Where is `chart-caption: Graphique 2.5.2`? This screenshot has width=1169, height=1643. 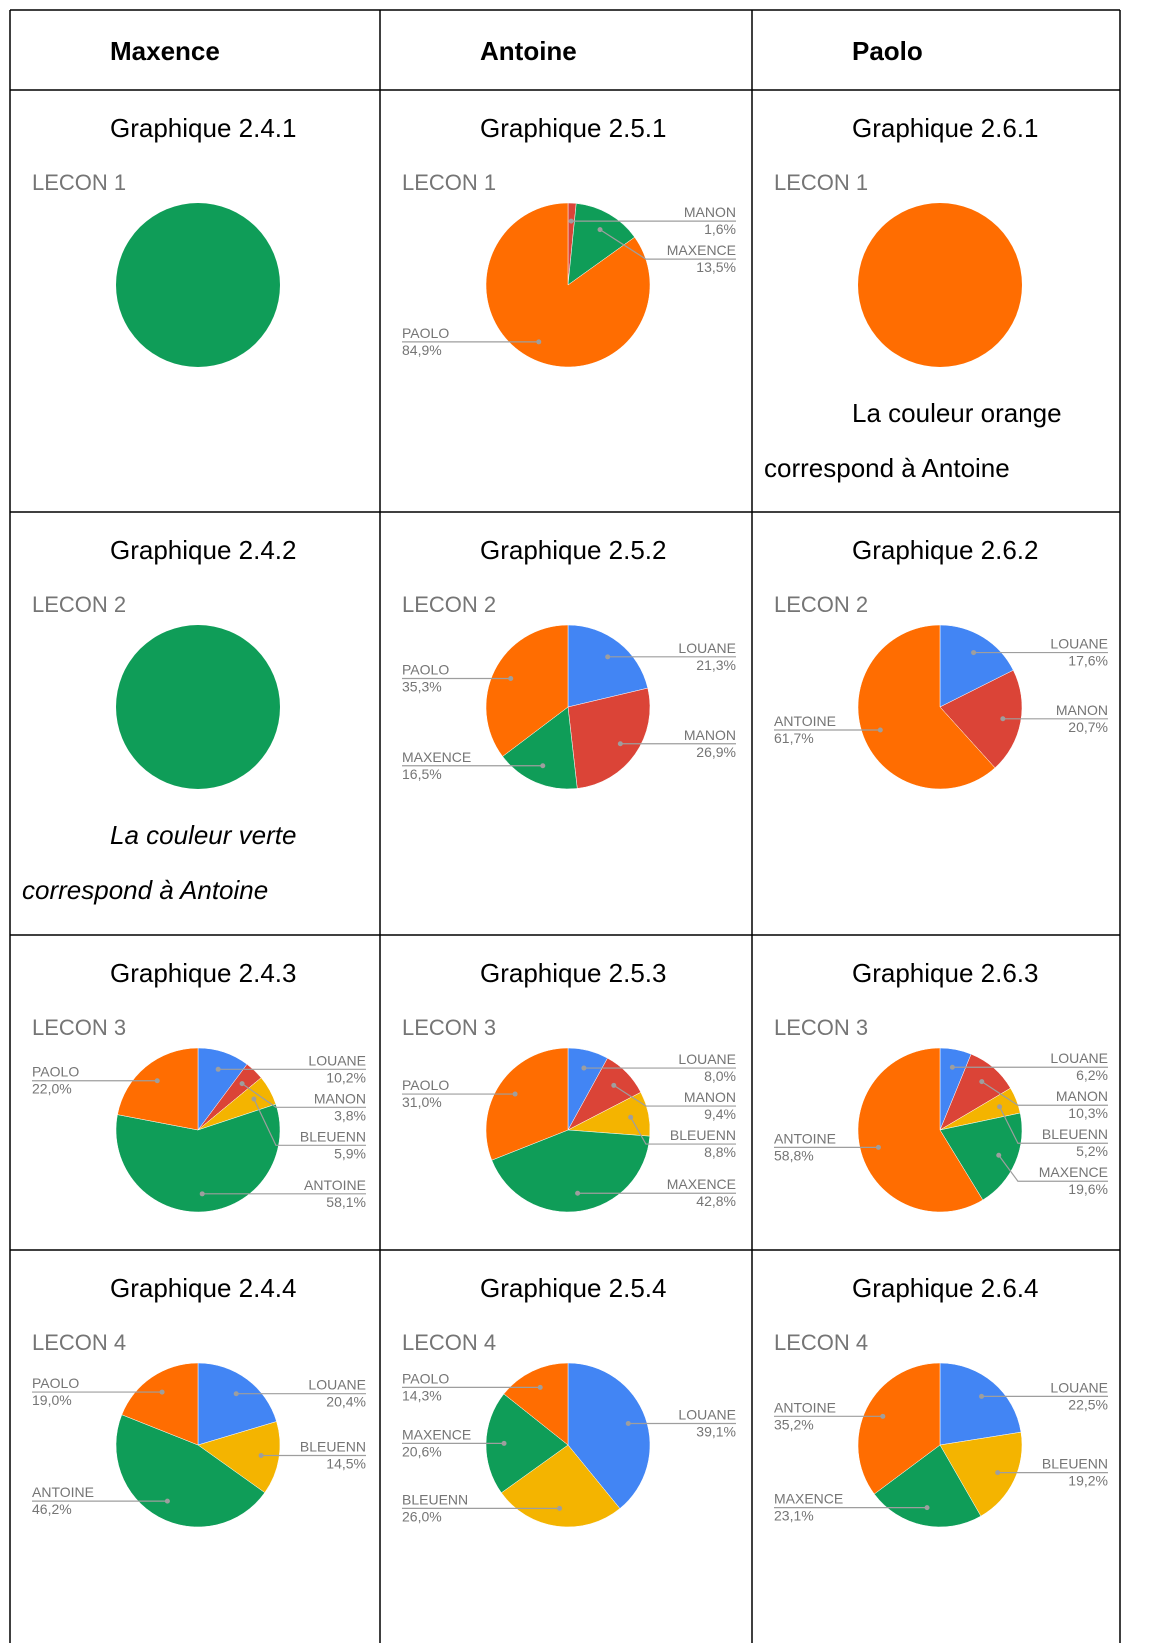 chart-caption: Graphique 2.5.2 is located at coordinates (573, 550).